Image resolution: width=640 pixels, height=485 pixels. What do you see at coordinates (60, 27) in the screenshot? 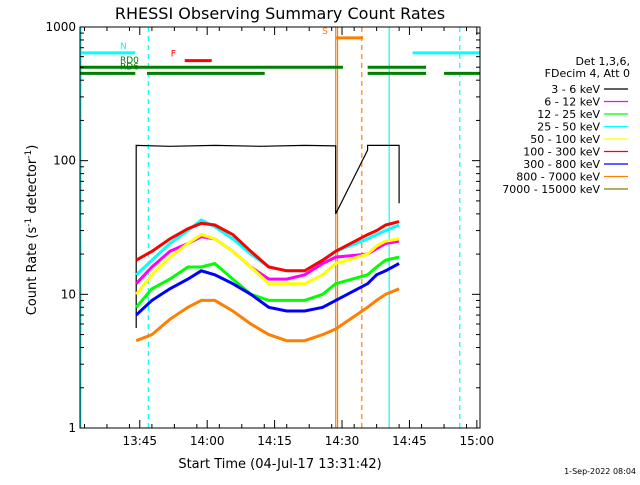
I see `y-tick-label: 1000` at bounding box center [60, 27].